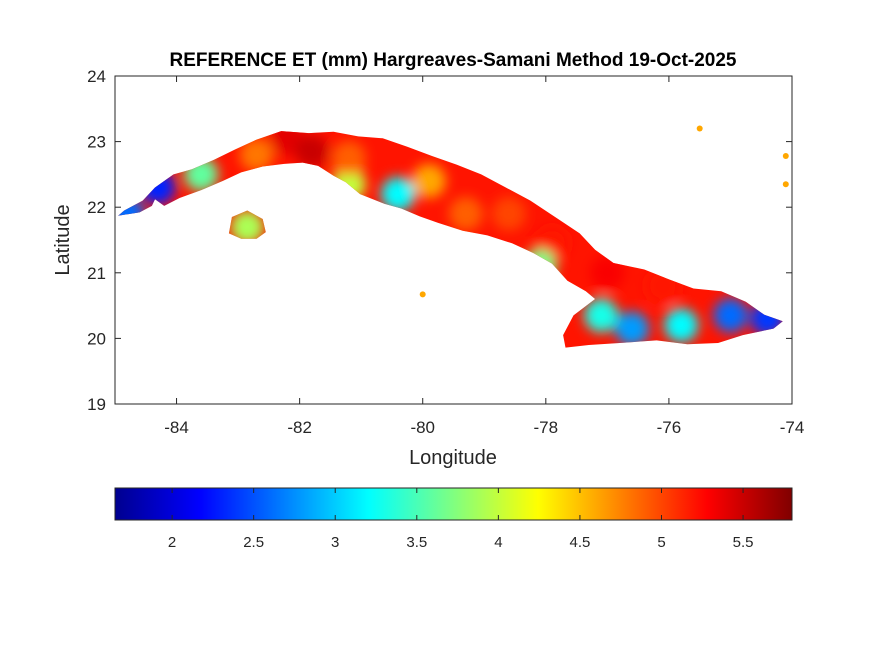 The image size is (875, 656). Describe the element at coordinates (256, 154) in the screenshot. I see `et-cell: Artemisa: 4.8` at that location.